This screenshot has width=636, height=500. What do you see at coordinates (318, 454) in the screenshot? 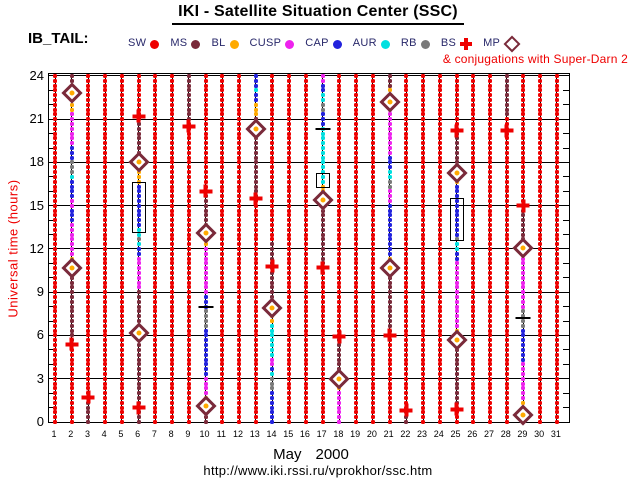
I see `x-axis-date-label: May 2000` at bounding box center [318, 454].